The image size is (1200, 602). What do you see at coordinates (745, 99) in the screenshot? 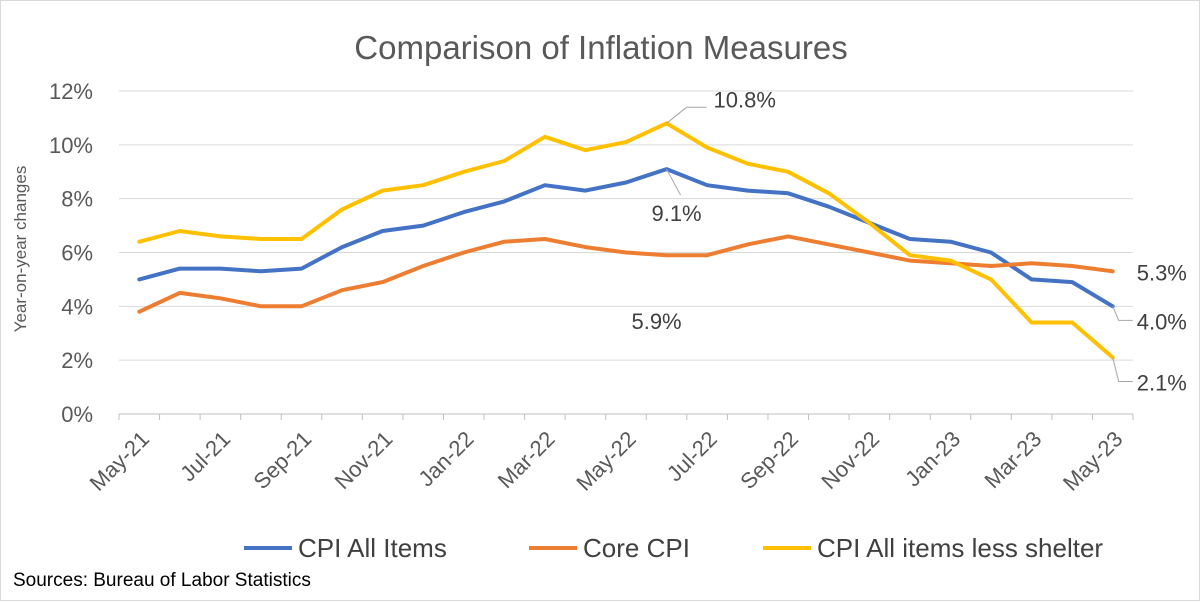
I see `data-label: 10.8%` at bounding box center [745, 99].